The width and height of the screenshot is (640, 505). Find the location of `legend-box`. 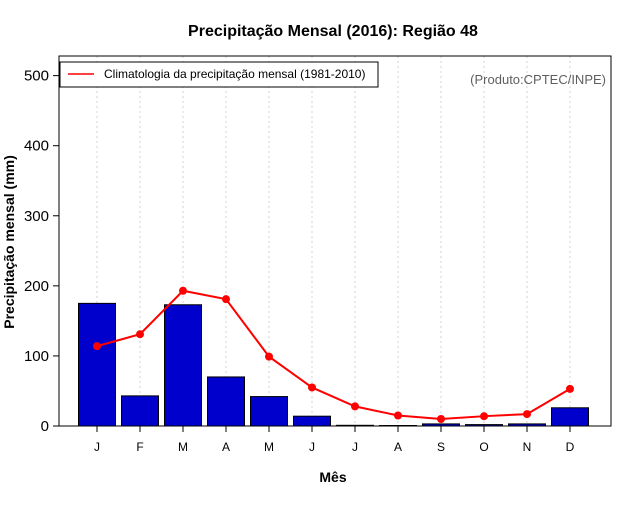

legend-box is located at coordinates (219, 74).